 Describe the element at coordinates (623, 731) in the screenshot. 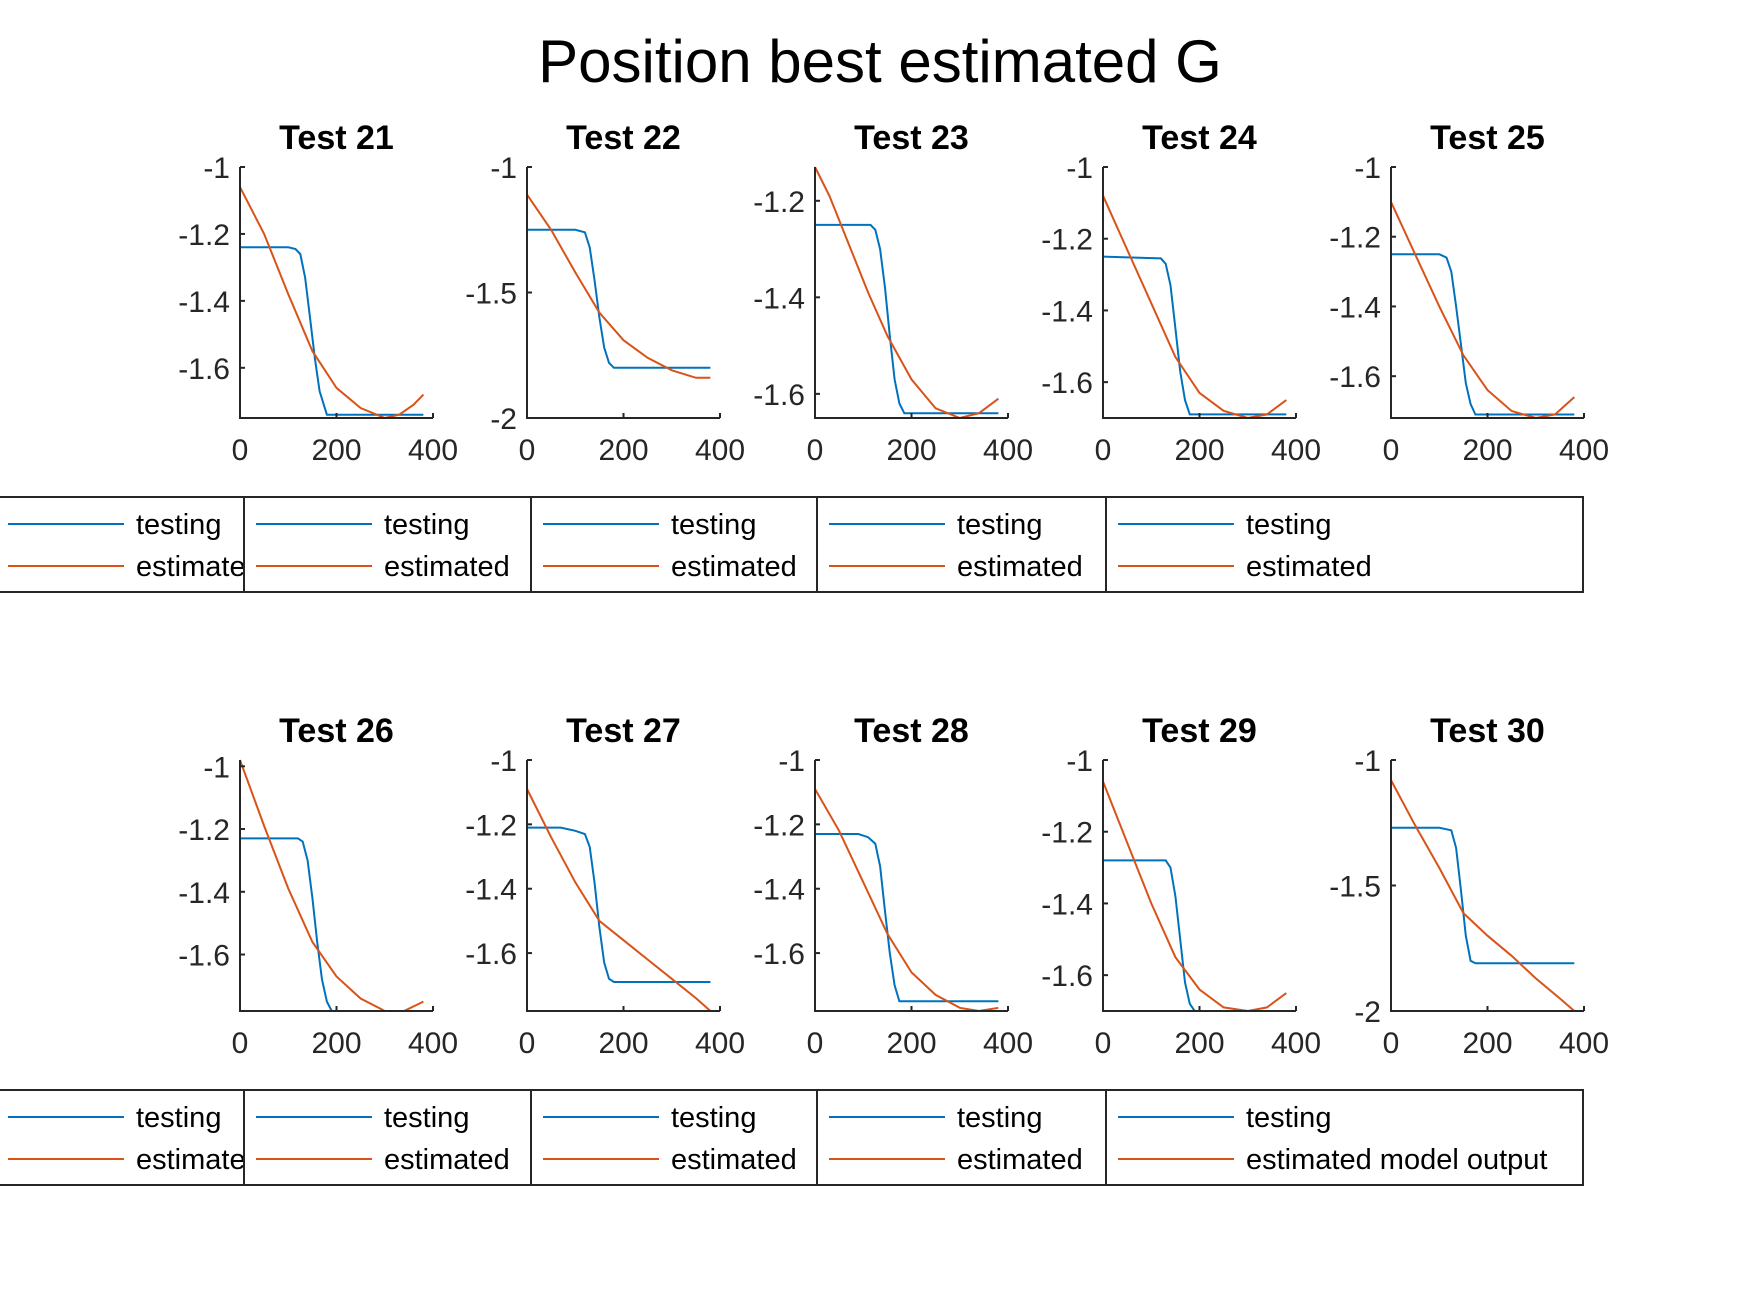

I see `subplot-title: Test 27` at that location.